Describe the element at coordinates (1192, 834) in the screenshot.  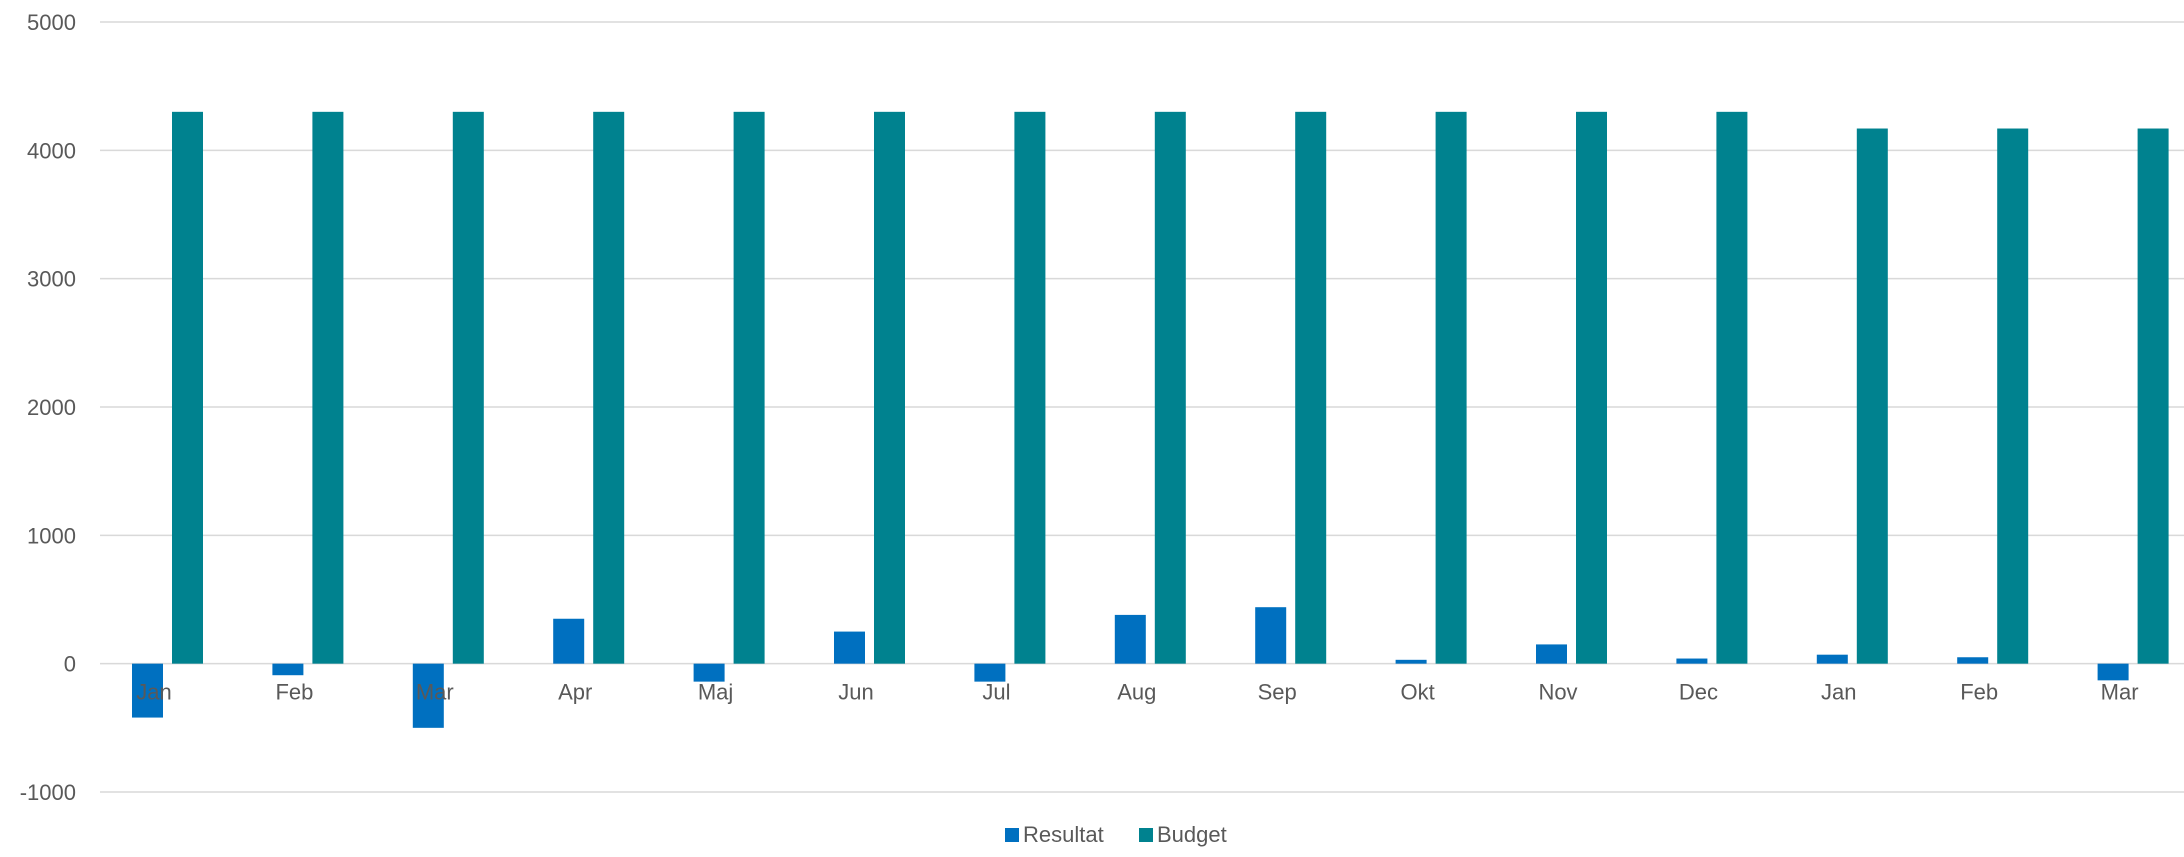
I see `legend-label: Budget` at that location.